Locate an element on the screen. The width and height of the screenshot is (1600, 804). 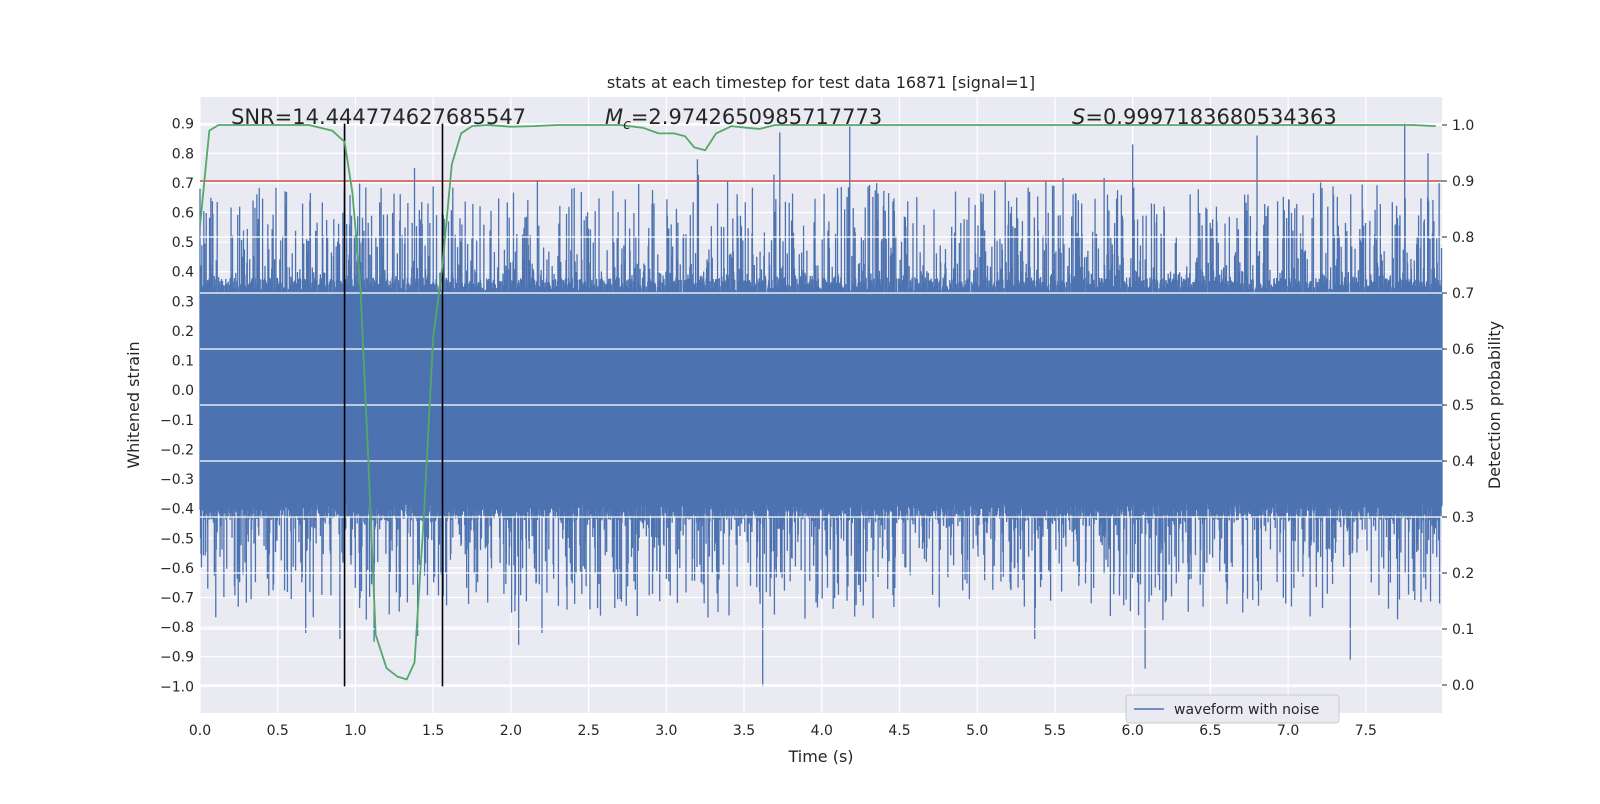
legend: waveform with noise is located at coordinates (1232, 709).